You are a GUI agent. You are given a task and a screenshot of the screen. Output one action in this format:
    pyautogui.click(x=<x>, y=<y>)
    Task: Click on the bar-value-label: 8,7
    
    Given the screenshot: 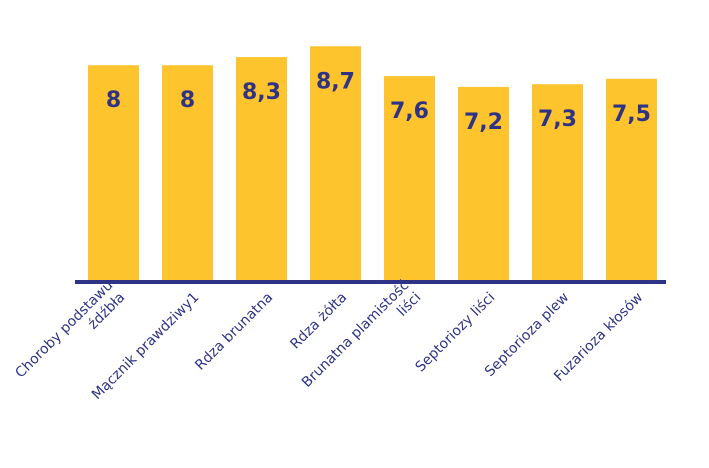 What is the action you would take?
    pyautogui.click(x=335, y=81)
    